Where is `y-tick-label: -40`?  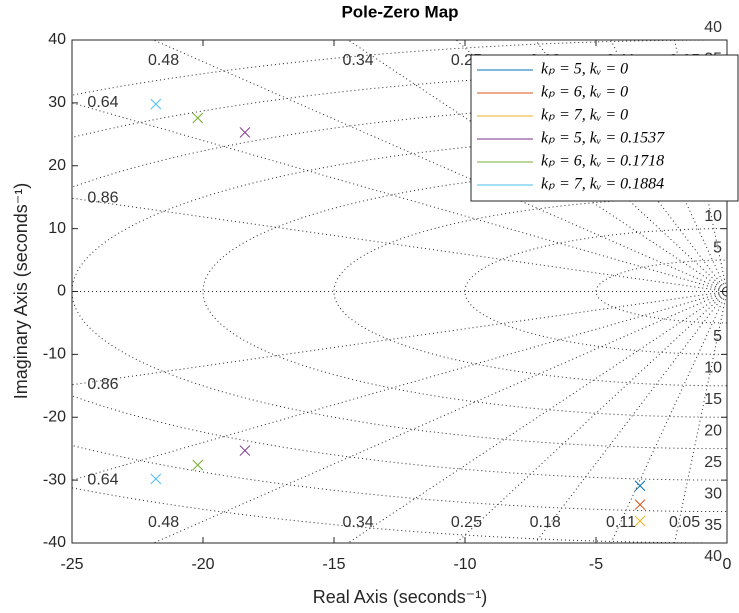 y-tick-label: -40 is located at coordinates (54, 542).